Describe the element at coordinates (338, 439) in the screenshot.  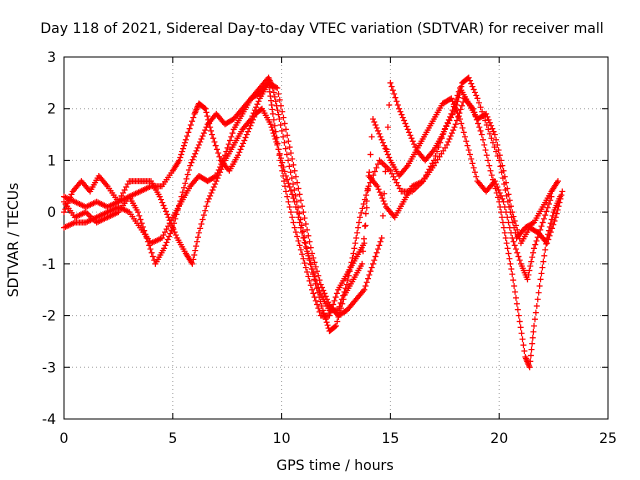
I see `x-tick-labels: 0 5 10 15 20 25` at that location.